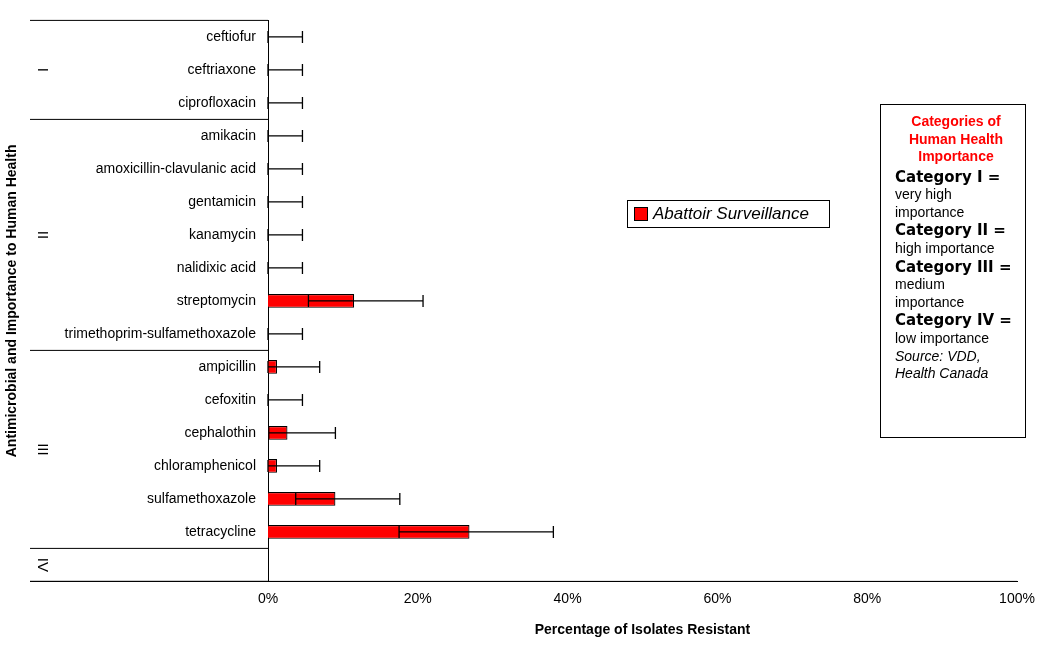  What do you see at coordinates (948, 177) in the screenshot?
I see `annotation: Category I =` at bounding box center [948, 177].